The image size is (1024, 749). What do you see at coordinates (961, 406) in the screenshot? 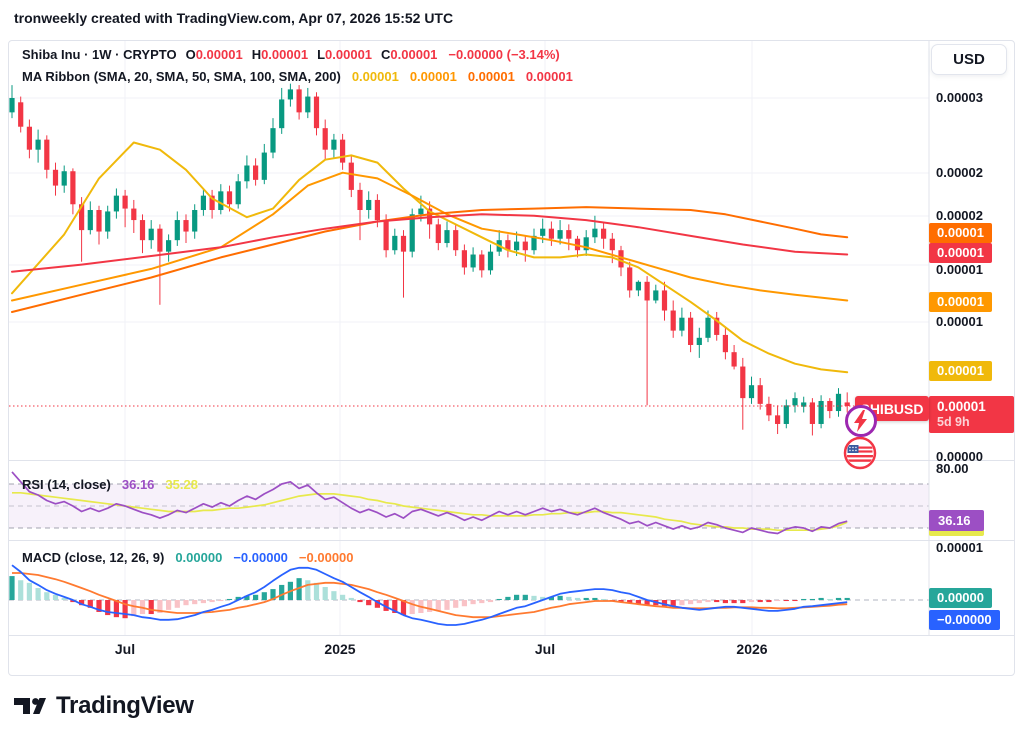
I see `last-price-value: 0.00001` at bounding box center [961, 406].